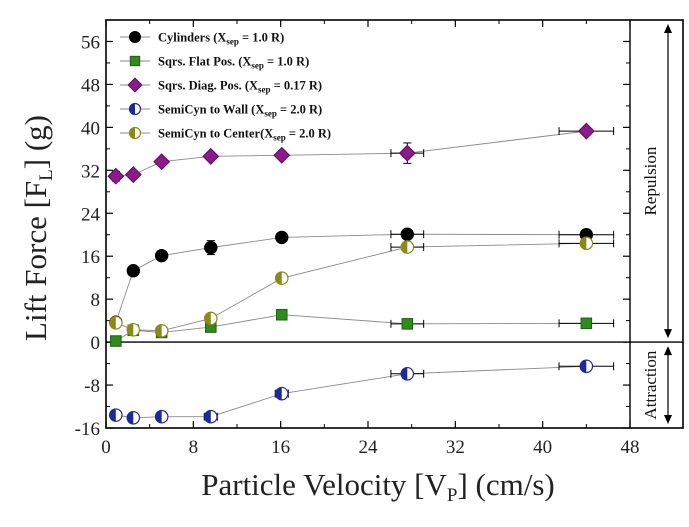 This screenshot has width=689, height=527. I want to click on x-tick-label: 8, so click(194, 447).